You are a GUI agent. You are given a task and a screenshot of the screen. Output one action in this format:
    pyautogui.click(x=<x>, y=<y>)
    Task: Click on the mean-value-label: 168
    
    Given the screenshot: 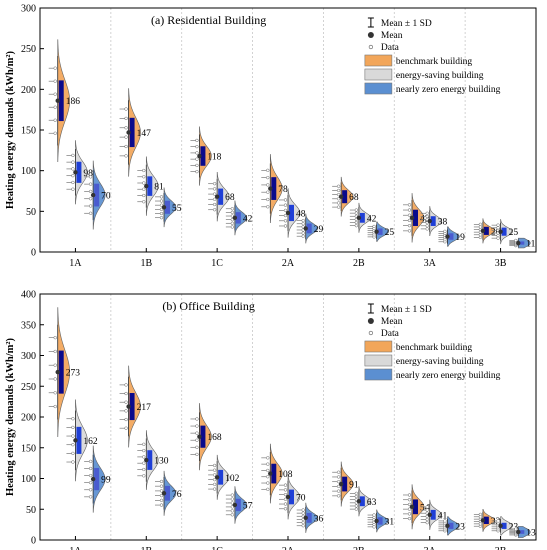 What is the action you would take?
    pyautogui.click(x=214, y=438)
    